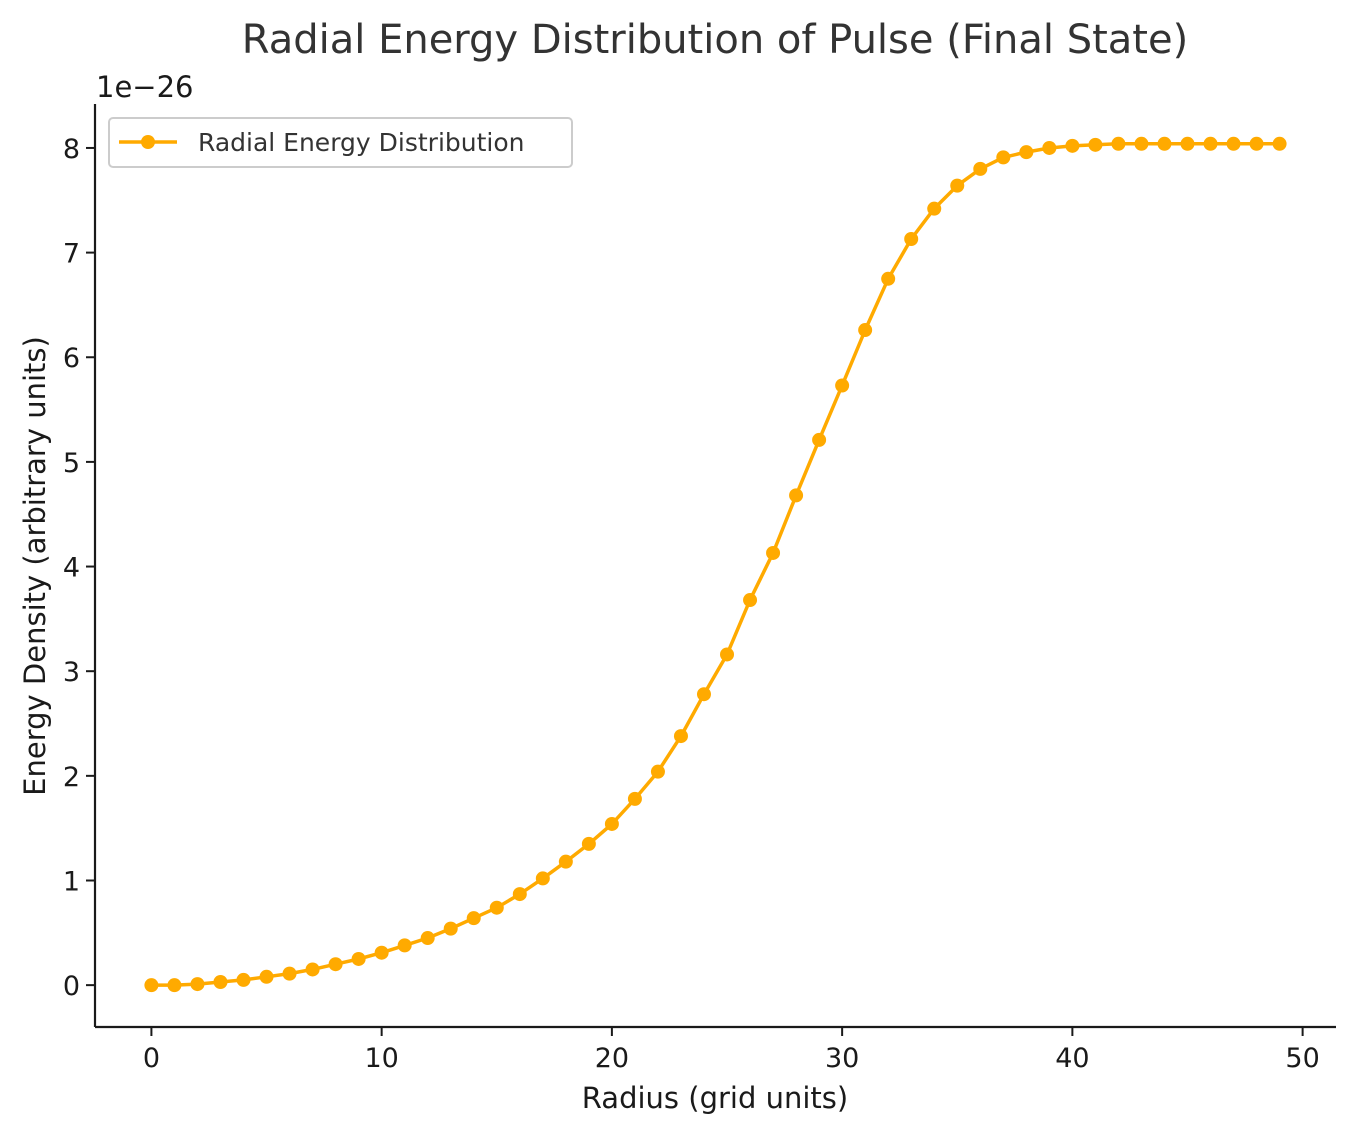  What do you see at coordinates (361, 142) in the screenshot?
I see `legend-label: Radial Energy Distribution` at bounding box center [361, 142].